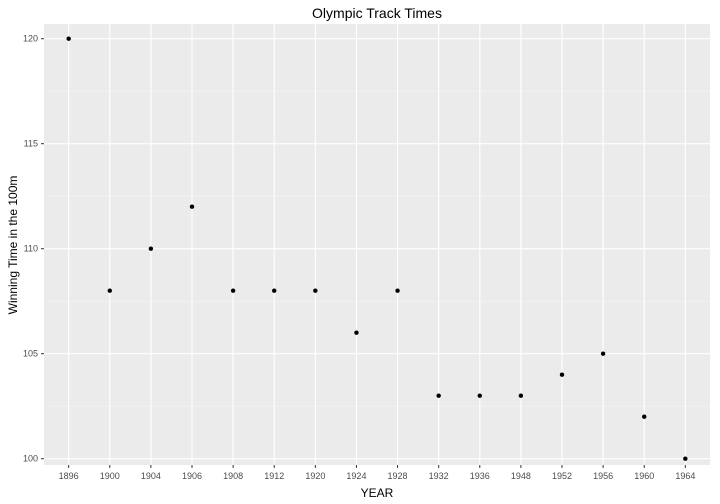 The height and width of the screenshot is (504, 720). I want to click on y-tick-label: 115, so click(31, 144).